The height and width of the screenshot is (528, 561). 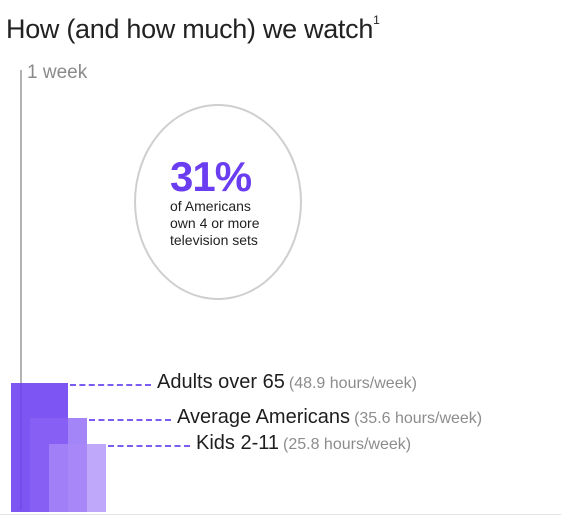 What do you see at coordinates (264, 417) in the screenshot?
I see `series-name: Average Americans` at bounding box center [264, 417].